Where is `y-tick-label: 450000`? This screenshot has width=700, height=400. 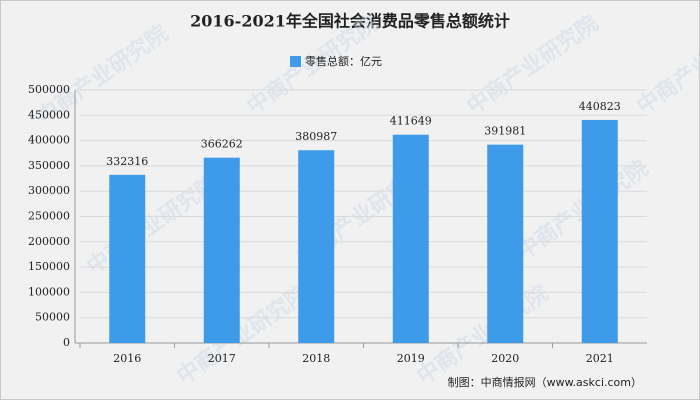
y-tick-label: 450000 is located at coordinates (49, 114).